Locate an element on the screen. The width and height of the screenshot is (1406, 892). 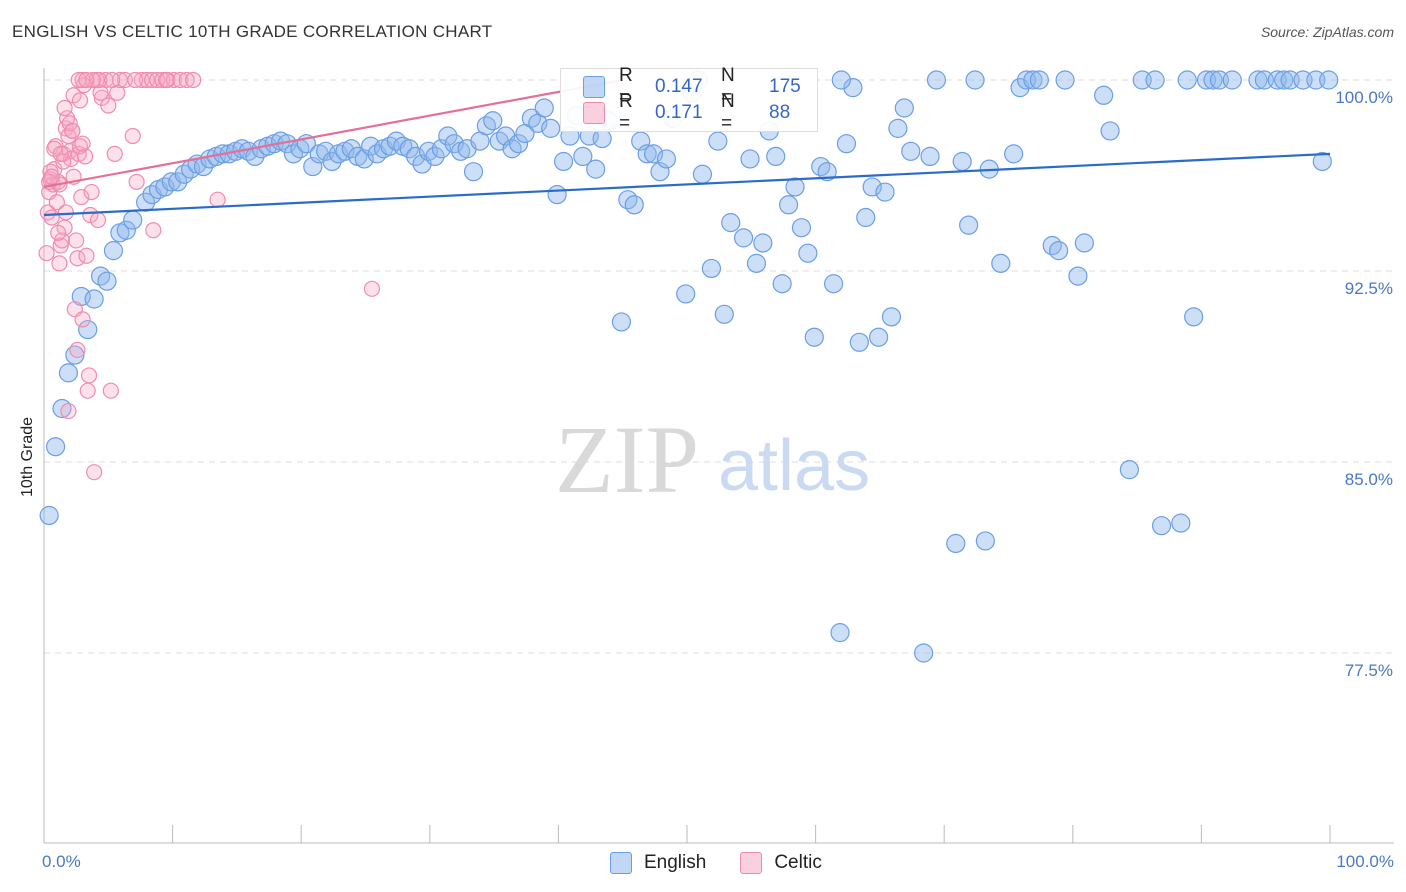
y-tick-label: 100.0% is located at coordinates (1364, 97).